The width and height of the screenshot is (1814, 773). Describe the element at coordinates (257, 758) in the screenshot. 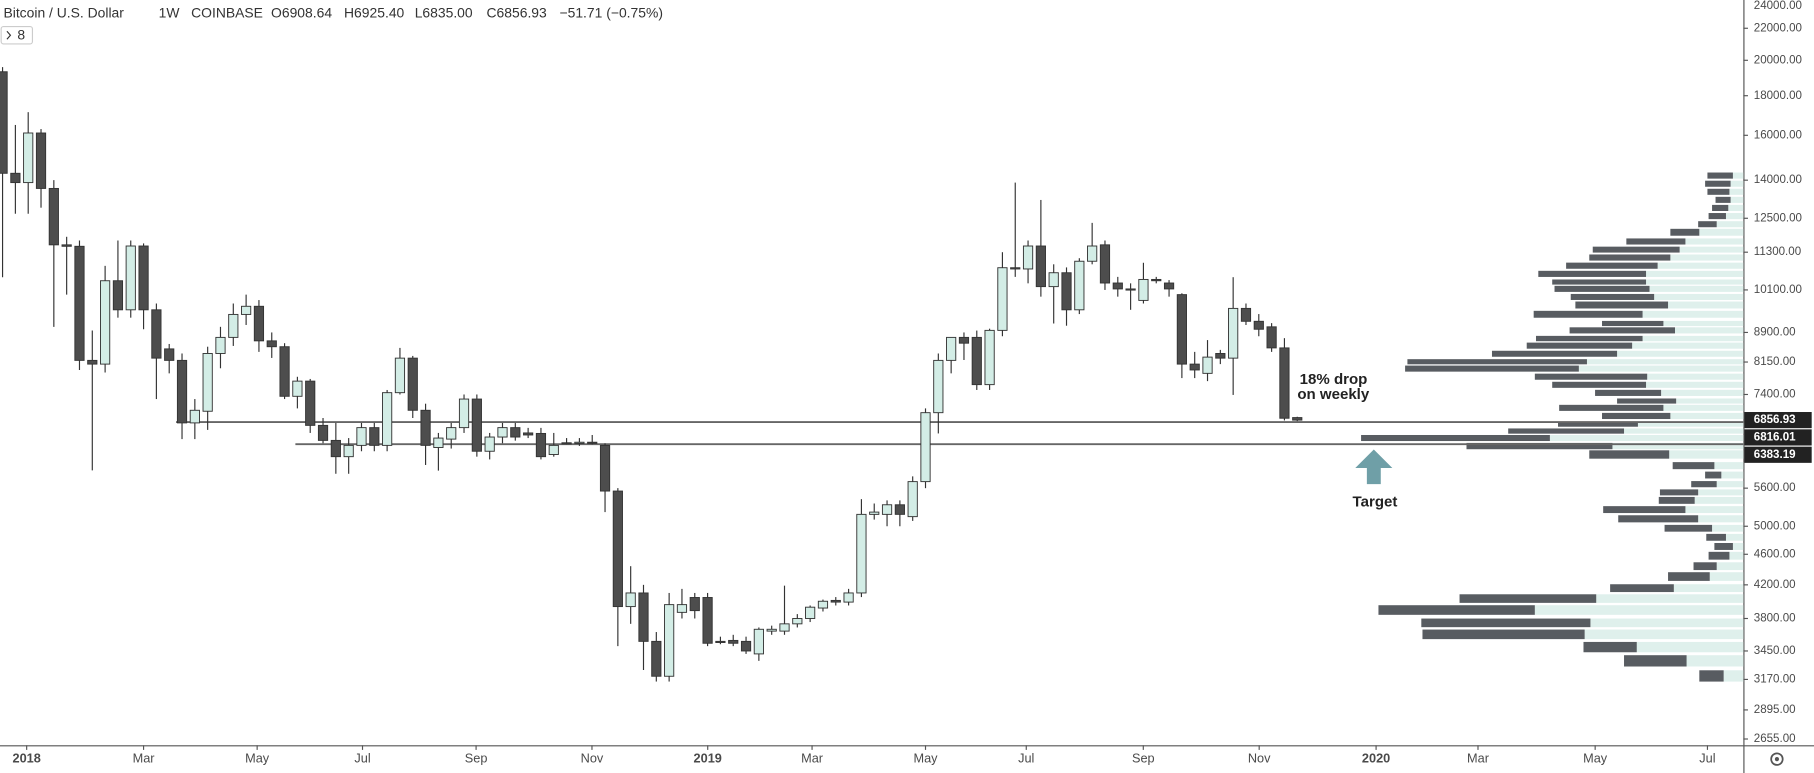

I see `x-tick-label: May` at that location.